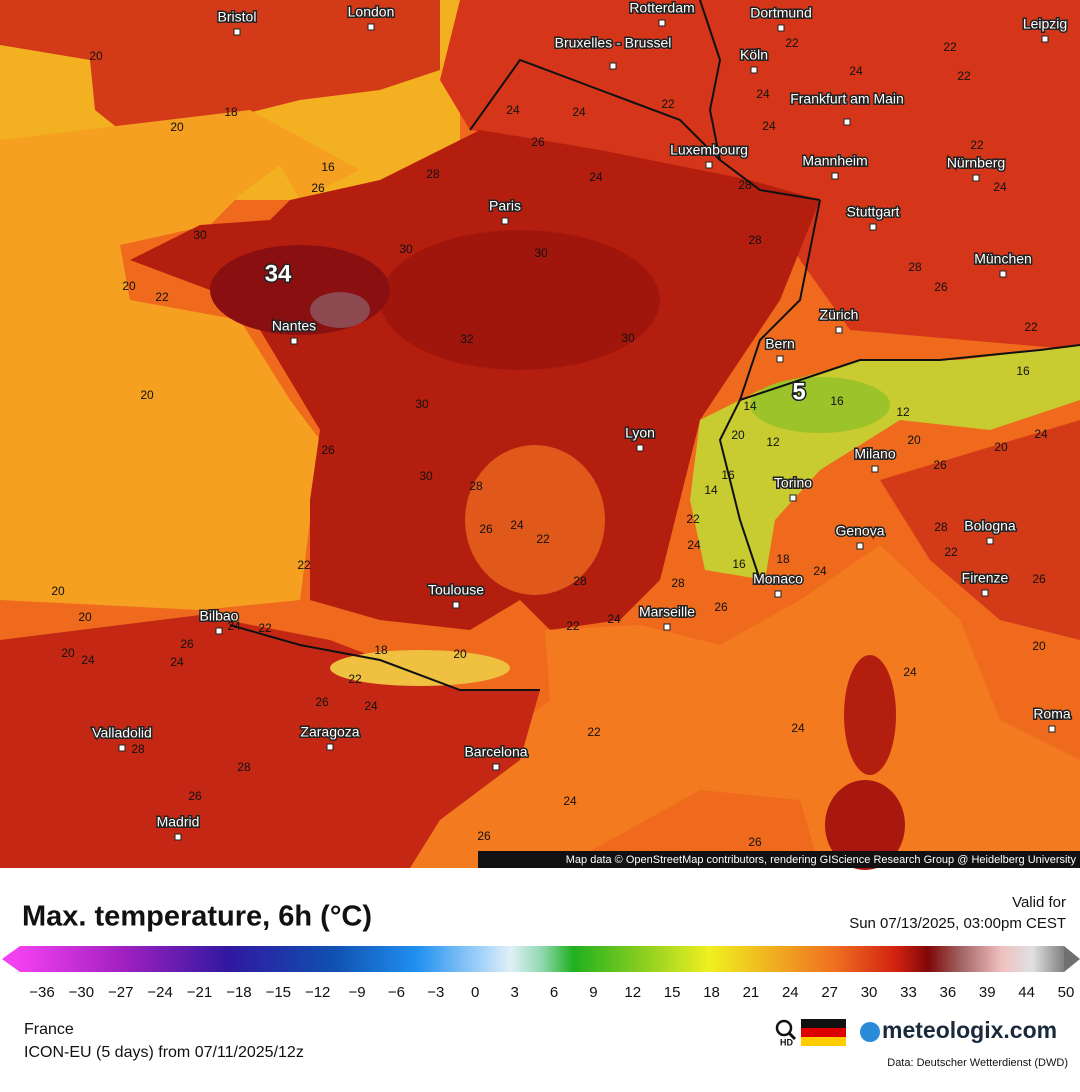  I want to click on colorbar-tick: 39, so click(987, 992).